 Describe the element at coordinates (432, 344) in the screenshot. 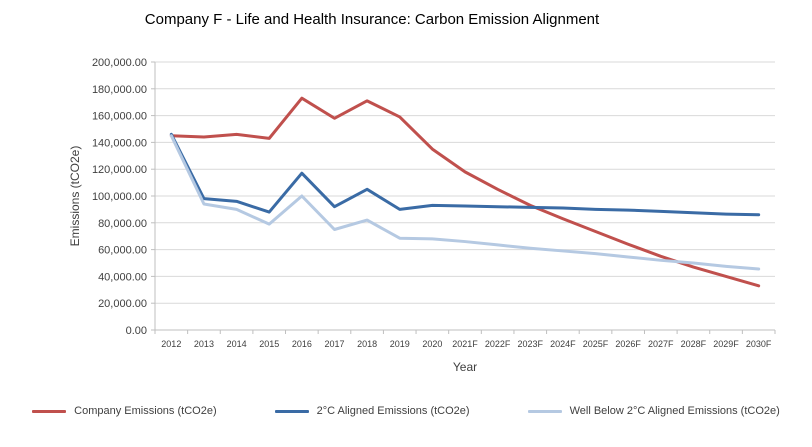

I see `x-tick-label: 2020` at that location.